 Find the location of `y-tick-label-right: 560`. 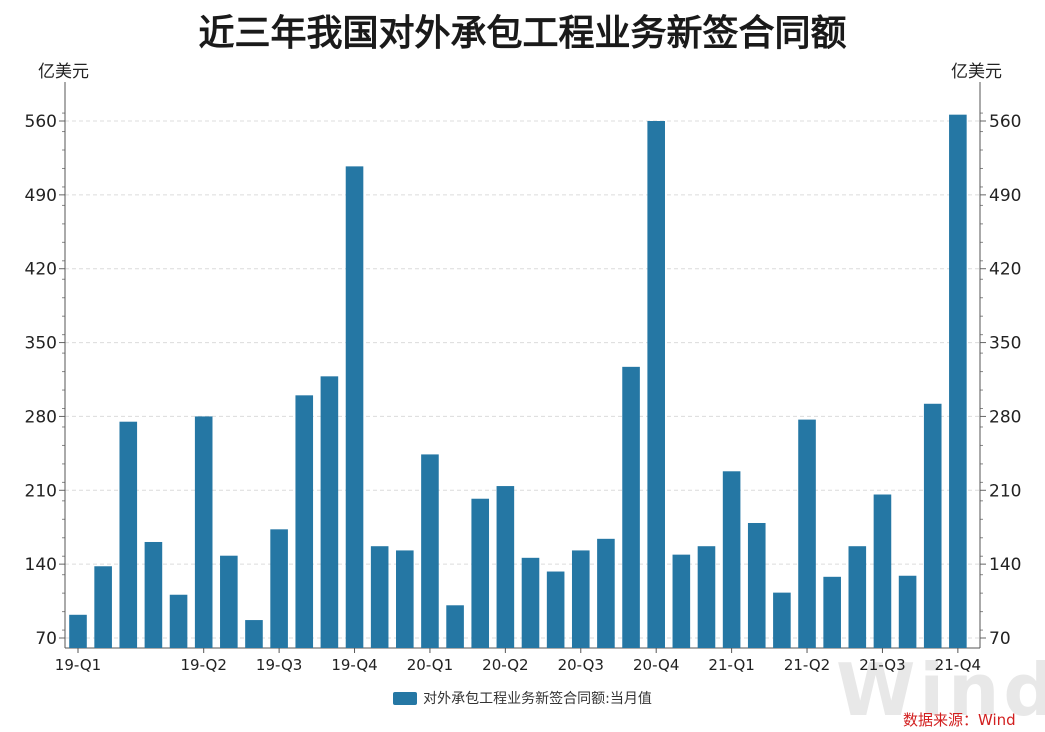

y-tick-label-right: 560 is located at coordinates (1005, 122).